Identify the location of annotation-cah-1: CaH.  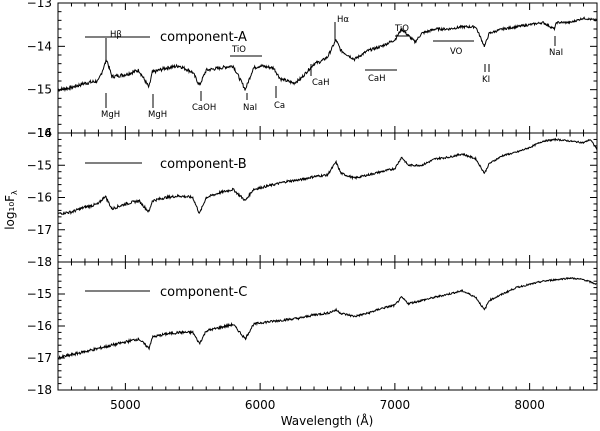
(321, 83).